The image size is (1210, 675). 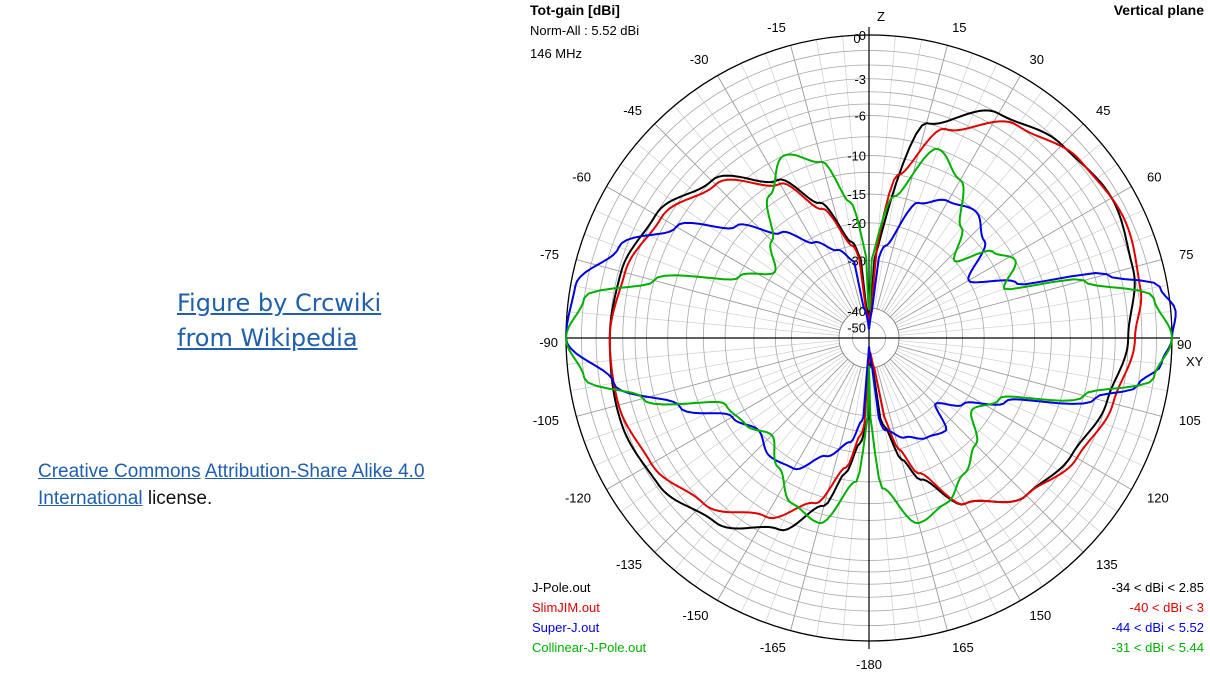 What do you see at coordinates (566, 607) in the screenshot?
I see `legend-series-name: SlimJIM.out` at bounding box center [566, 607].